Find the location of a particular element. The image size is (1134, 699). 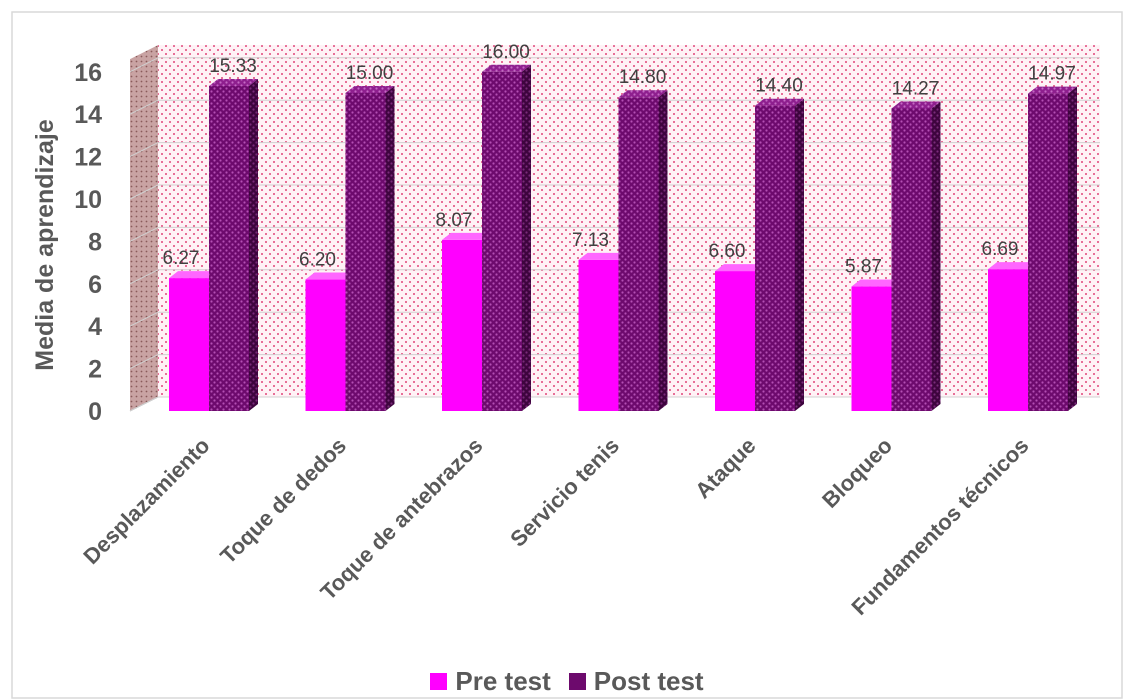

data-label-pre: 6.69 is located at coordinates (1000, 249).